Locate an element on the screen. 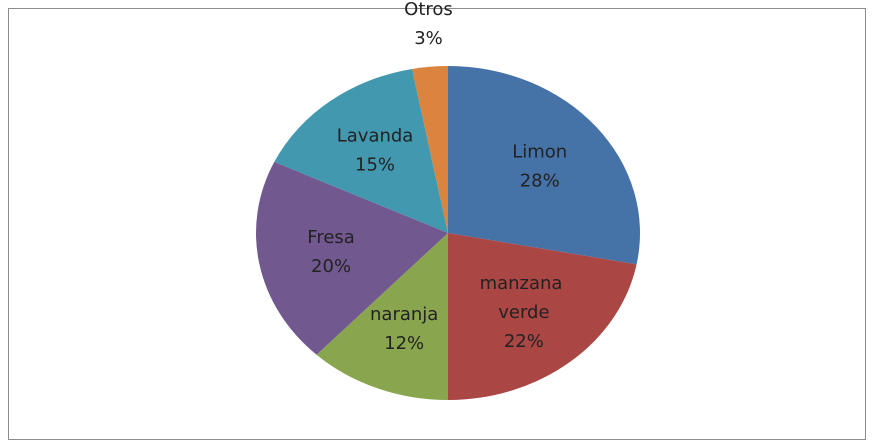  slice-value-label: 28% is located at coordinates (540, 181).